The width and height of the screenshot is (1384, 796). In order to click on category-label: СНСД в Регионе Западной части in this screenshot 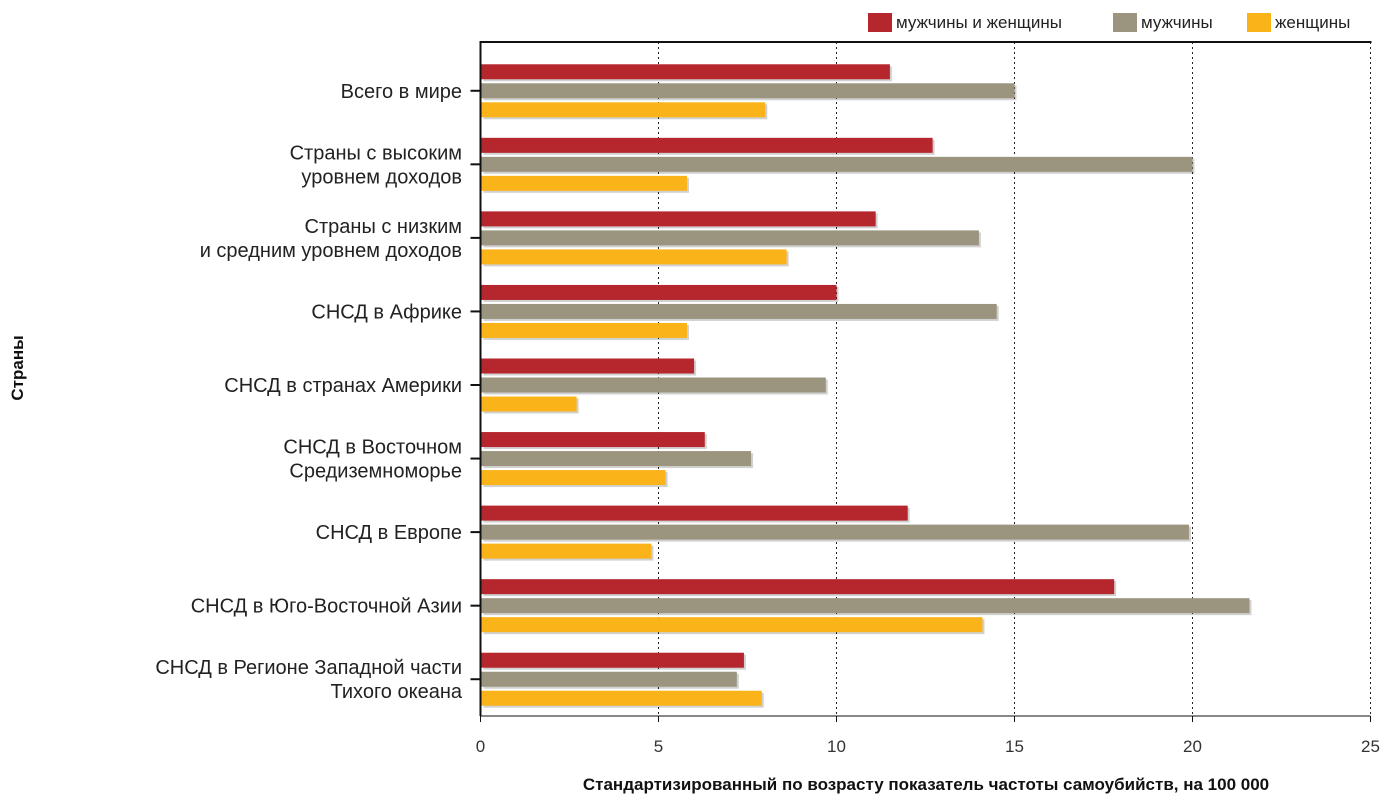, I will do `click(308, 668)`.